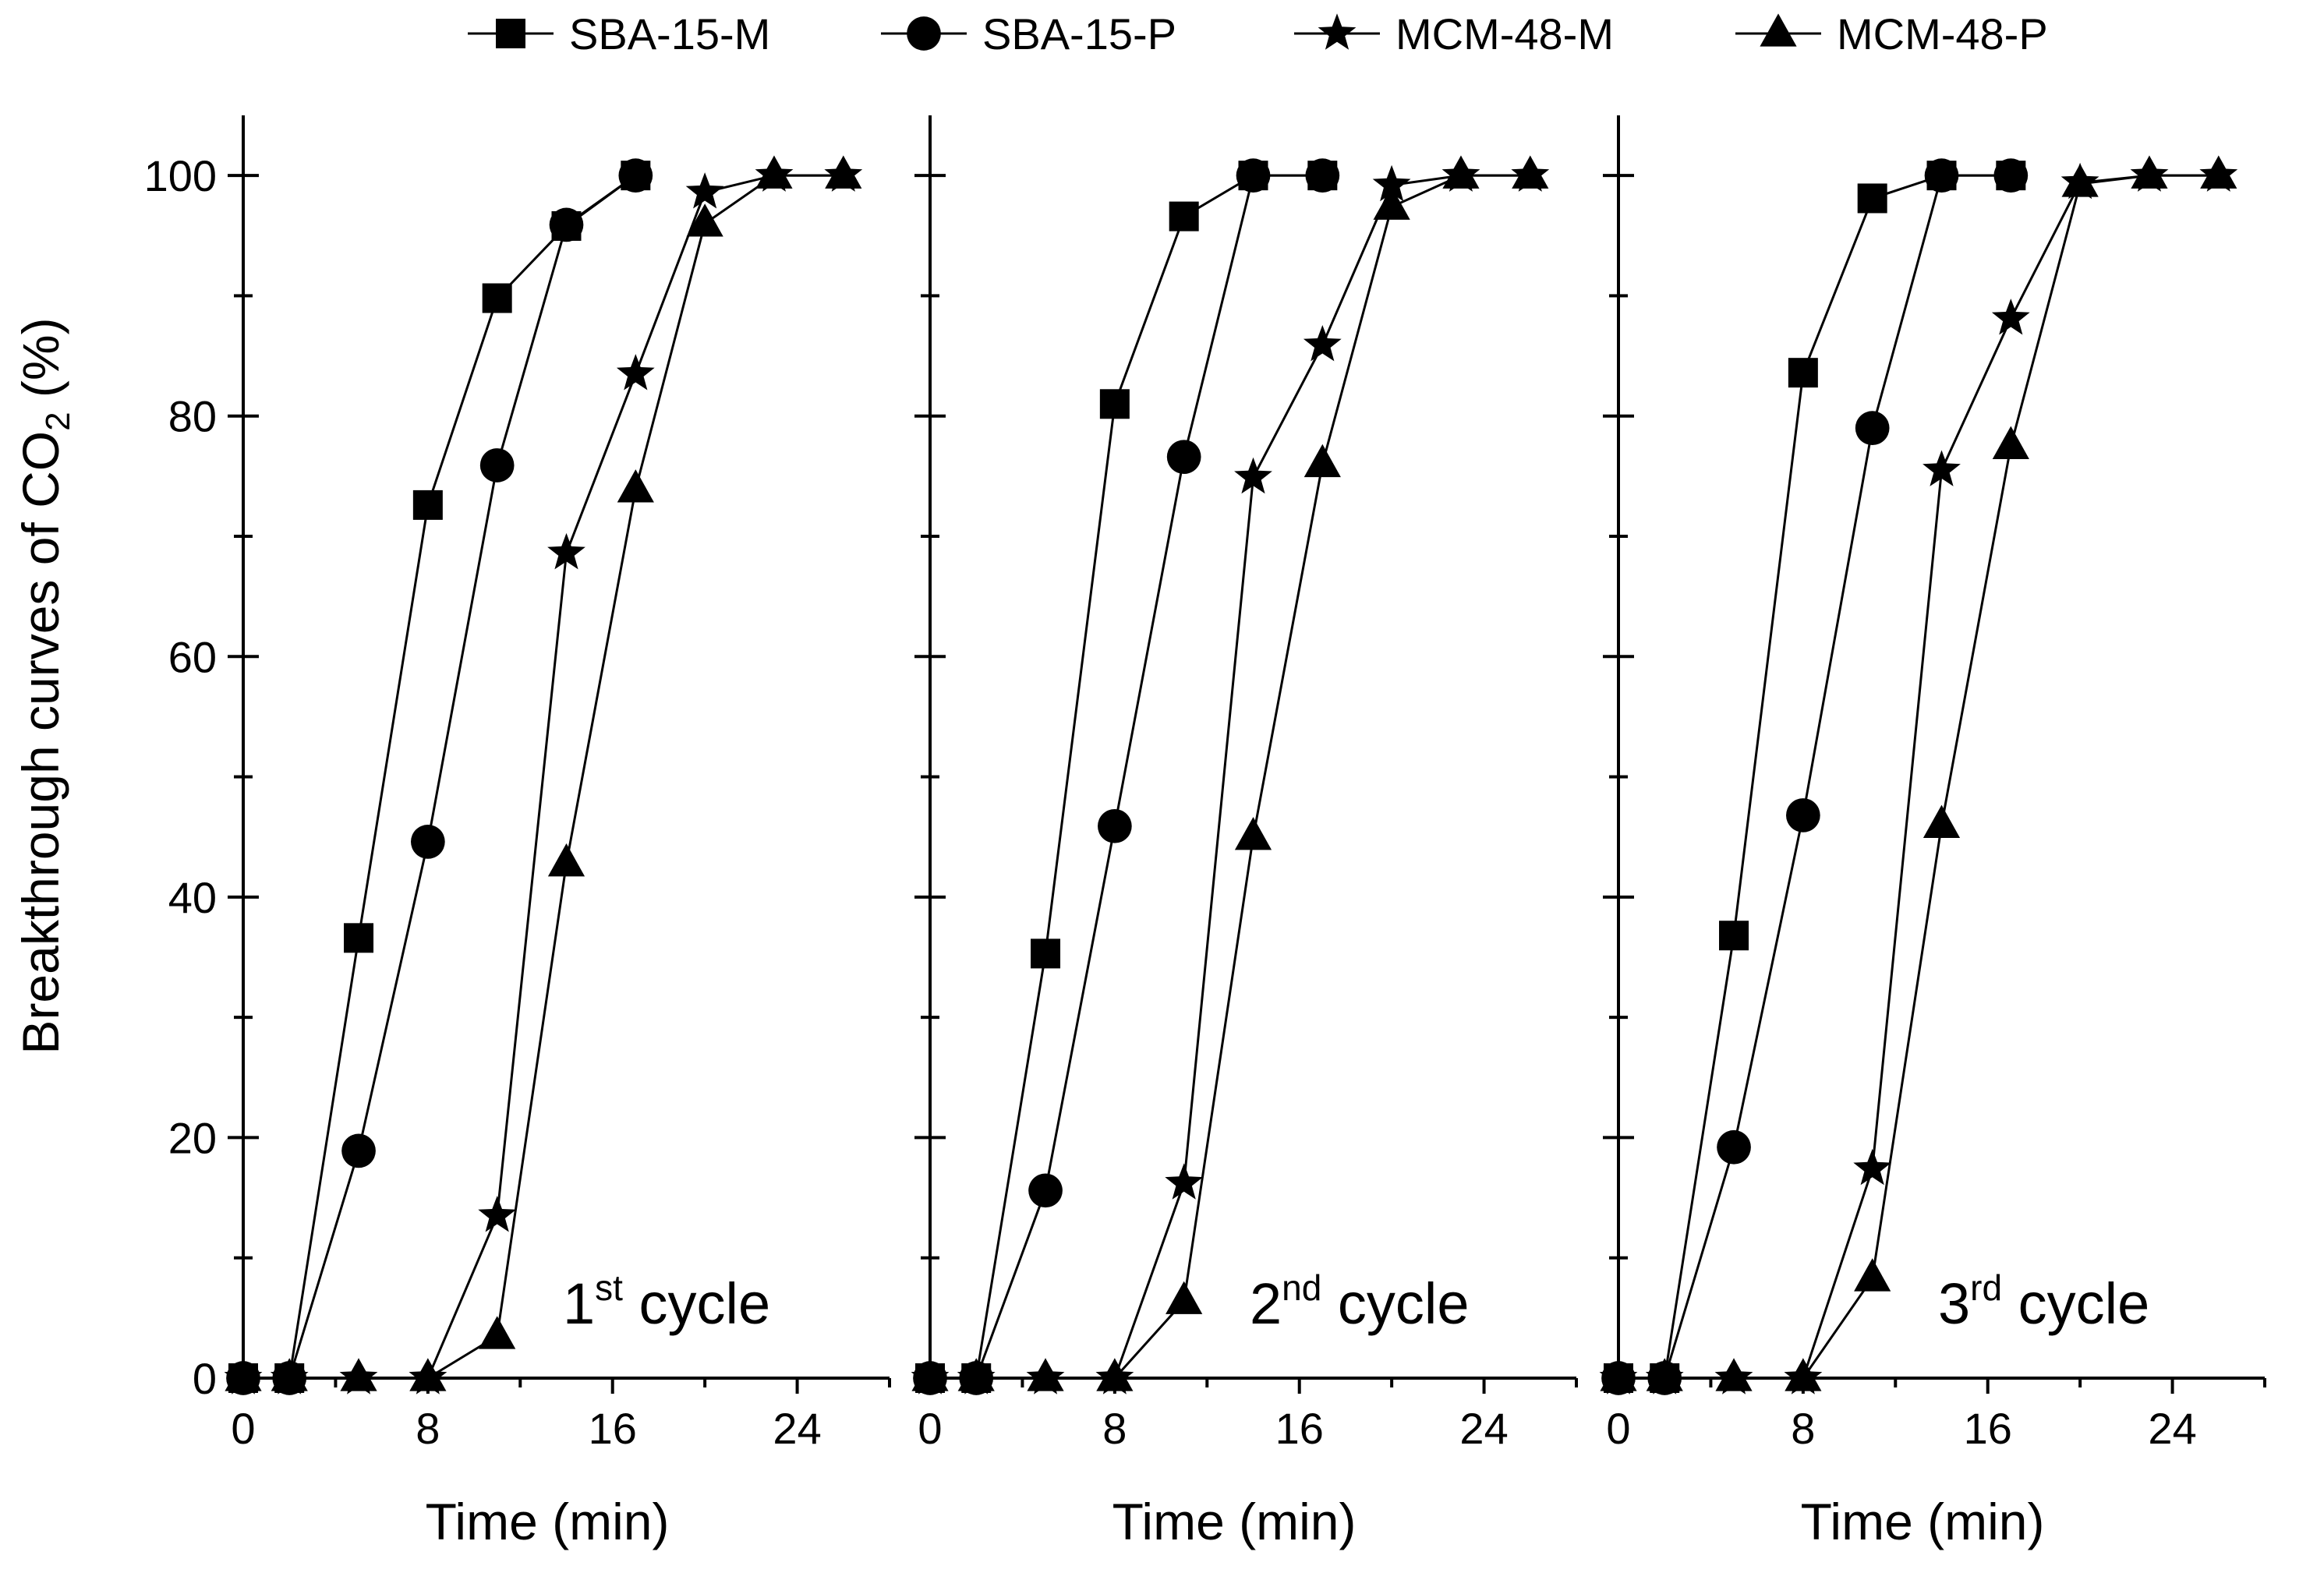 This screenshot has width=2324, height=1580. What do you see at coordinates (58, 421) in the screenshot?
I see `y-axis-title-subscript: 2` at bounding box center [58, 421].